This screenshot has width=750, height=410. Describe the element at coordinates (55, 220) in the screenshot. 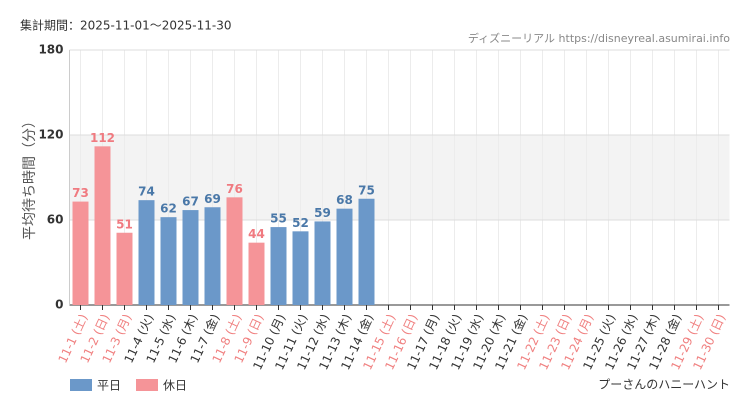

I see `y-tick-label: 60` at that location.